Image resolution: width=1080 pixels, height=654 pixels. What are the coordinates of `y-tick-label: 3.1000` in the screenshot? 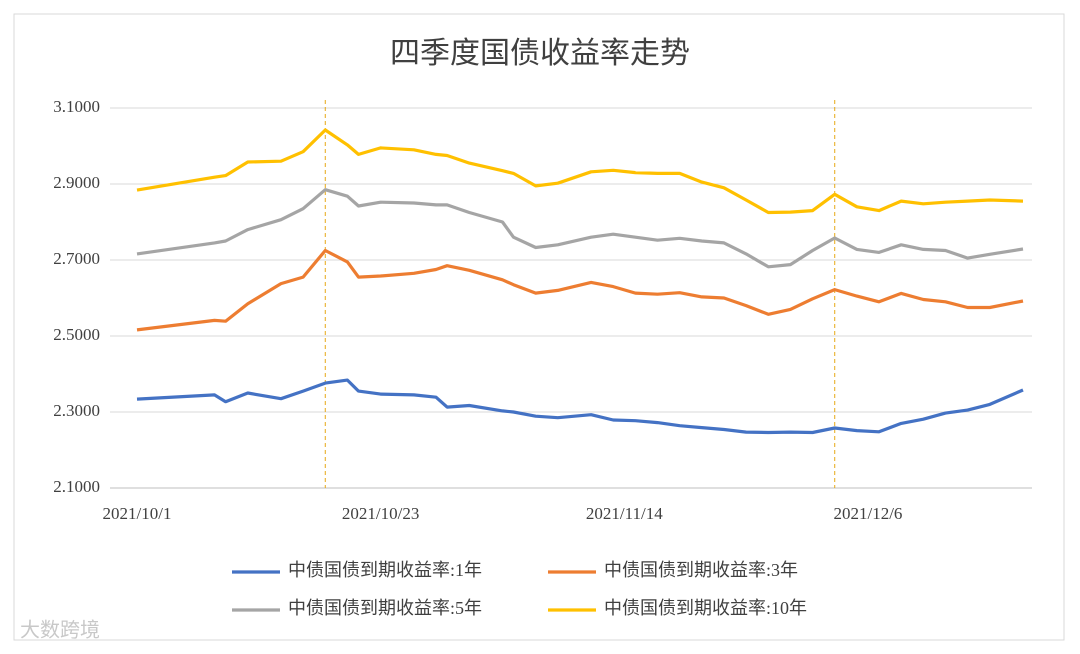 It's located at (76, 106).